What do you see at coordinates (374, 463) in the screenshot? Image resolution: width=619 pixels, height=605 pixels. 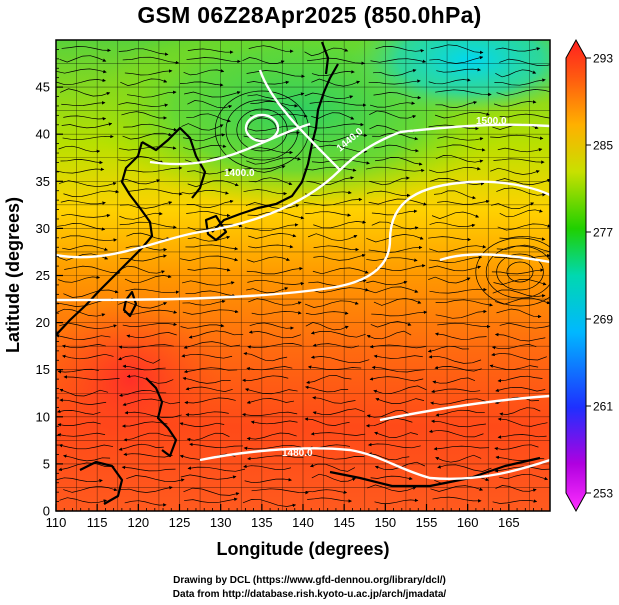 I see `contour-equatorial-line` at bounding box center [374, 463].